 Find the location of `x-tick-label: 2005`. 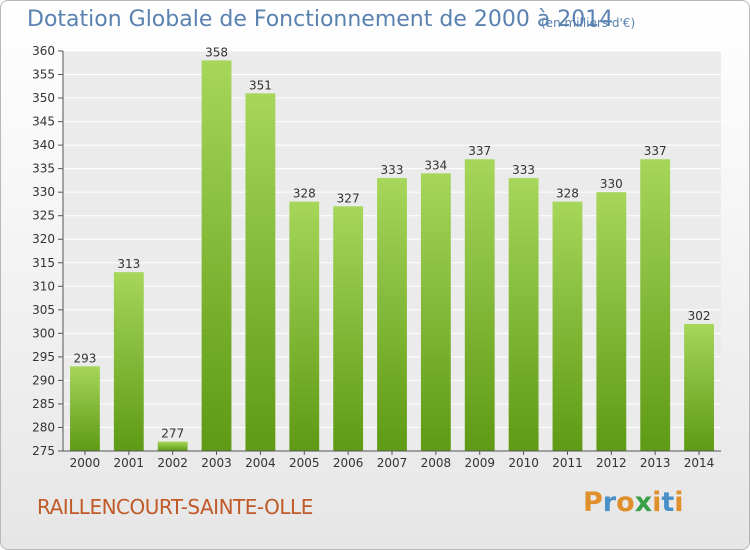

x-tick-label: 2005 is located at coordinates (304, 463).